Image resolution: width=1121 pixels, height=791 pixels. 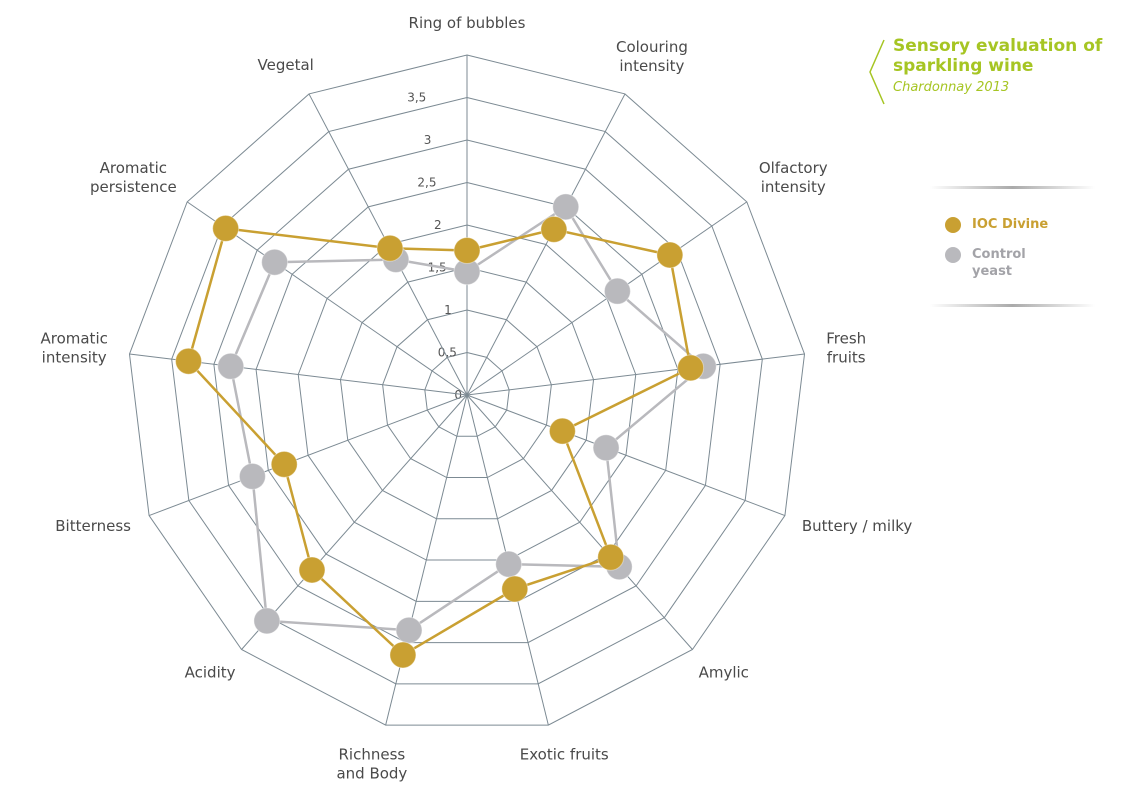 I want to click on axis-label: Vegetal, so click(x=285, y=65).